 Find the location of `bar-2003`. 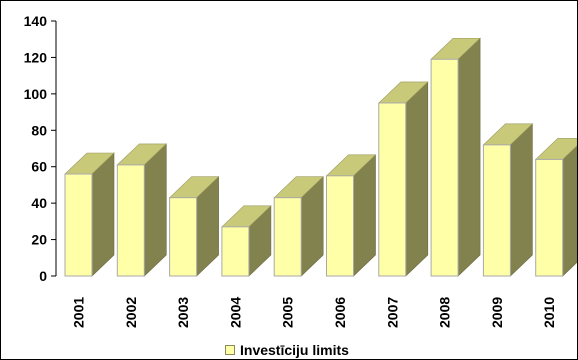

bar-2003 is located at coordinates (183, 237).